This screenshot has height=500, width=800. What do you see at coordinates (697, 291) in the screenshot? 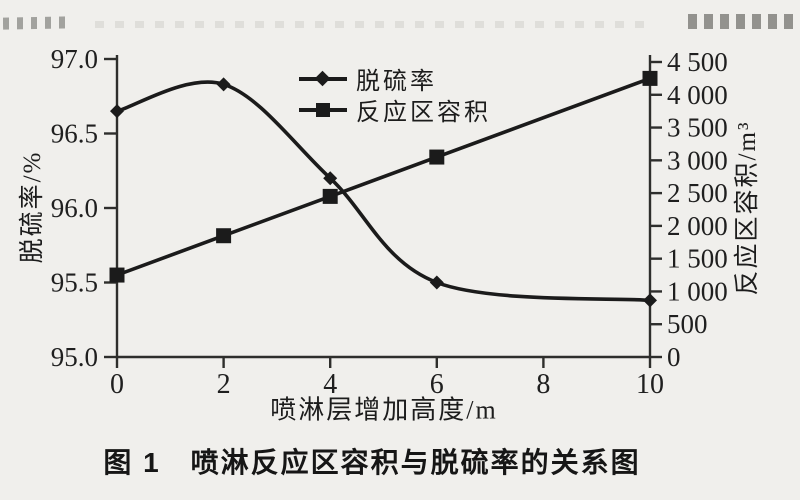
I see `y-right-tick-label: 1 000` at bounding box center [697, 291].